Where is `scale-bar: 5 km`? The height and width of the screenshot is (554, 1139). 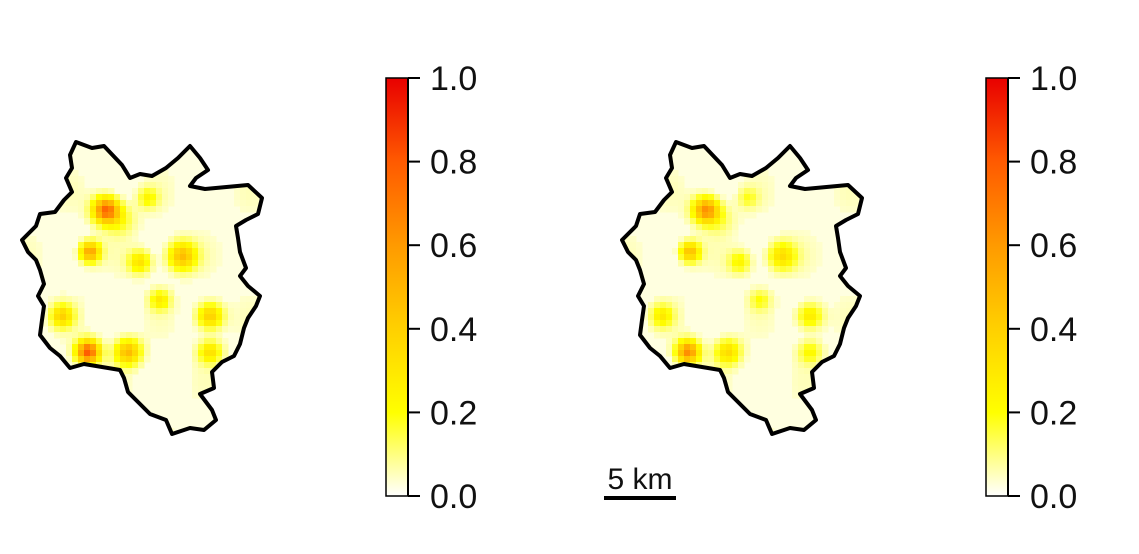
scale-bar: 5 km is located at coordinates (640, 481).